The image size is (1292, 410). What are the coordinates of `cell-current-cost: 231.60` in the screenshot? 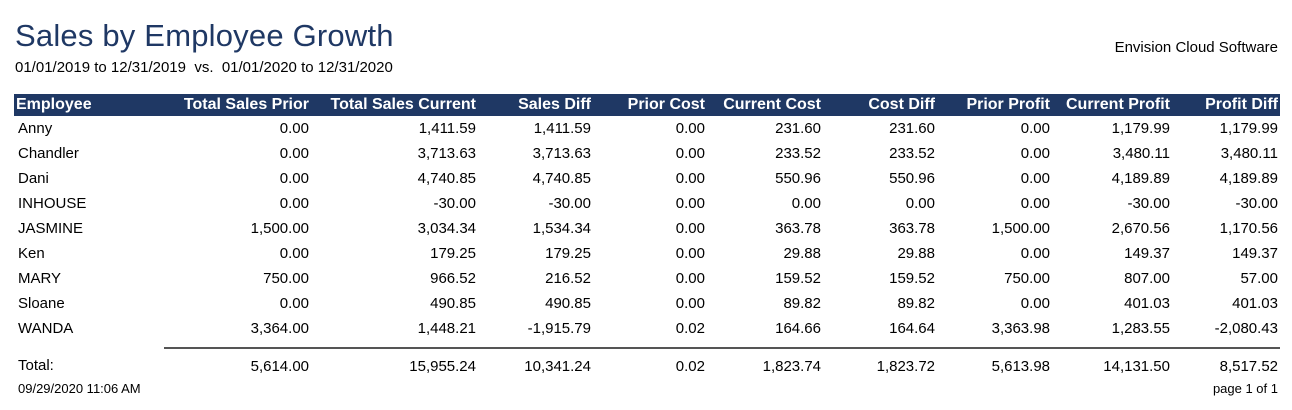 It's located at (798, 128).